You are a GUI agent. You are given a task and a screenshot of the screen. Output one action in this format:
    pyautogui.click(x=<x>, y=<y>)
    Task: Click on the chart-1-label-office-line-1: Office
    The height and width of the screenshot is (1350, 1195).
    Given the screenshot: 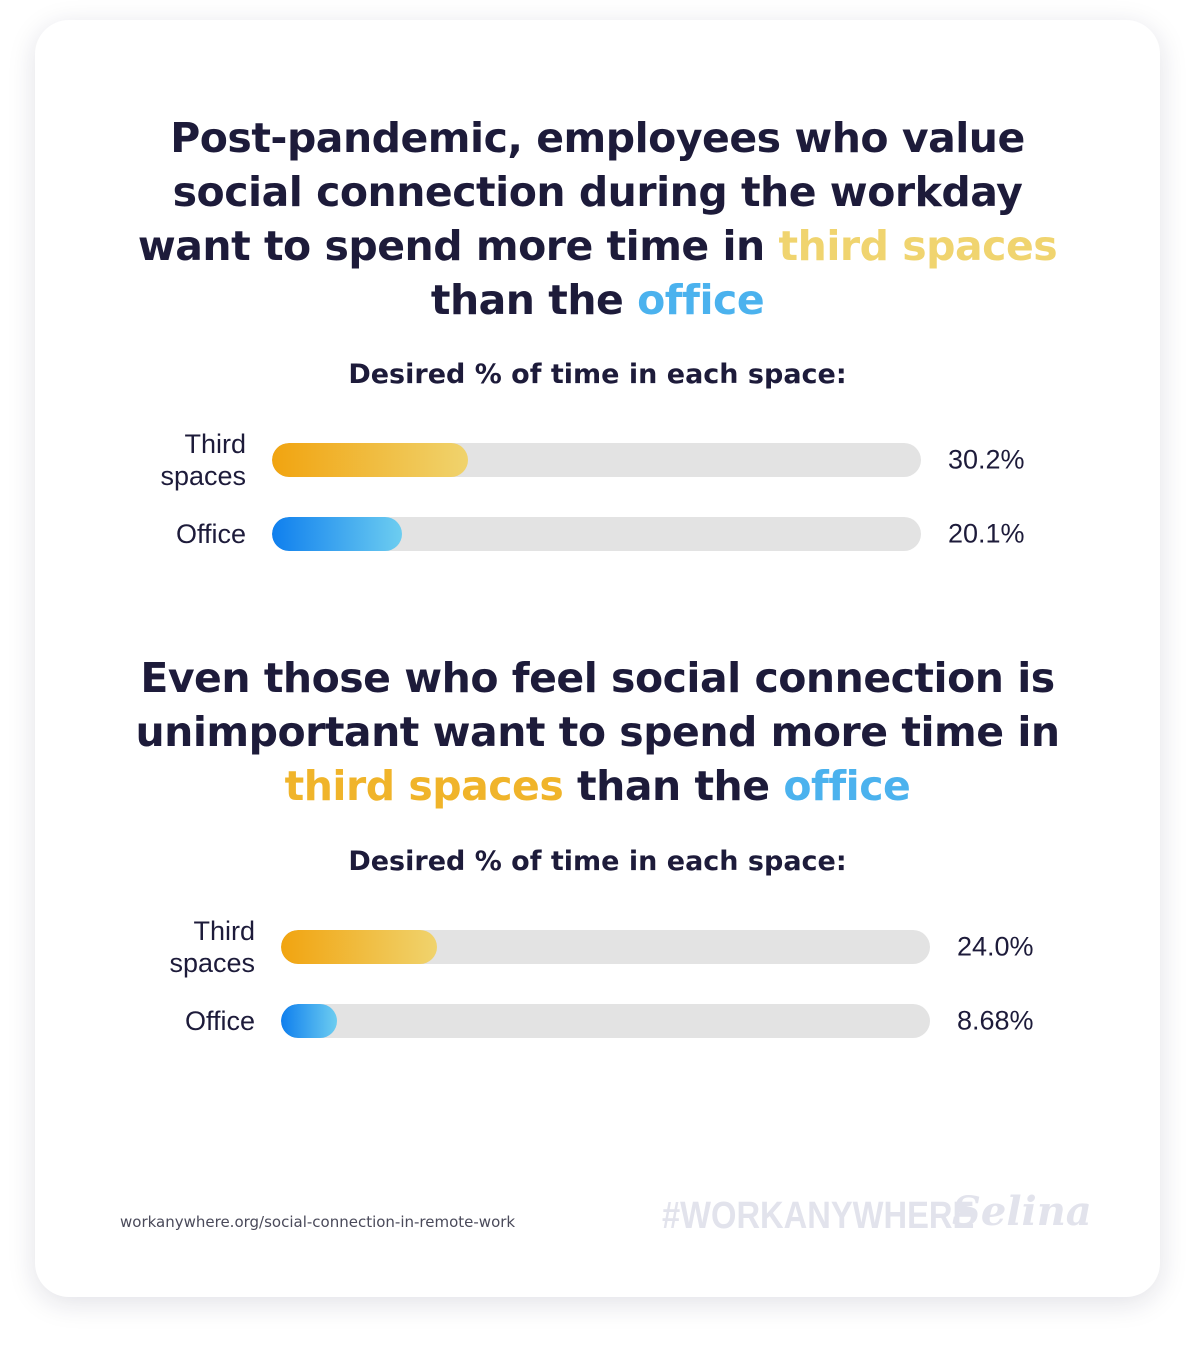 What is the action you would take?
    pyautogui.click(x=210, y=534)
    